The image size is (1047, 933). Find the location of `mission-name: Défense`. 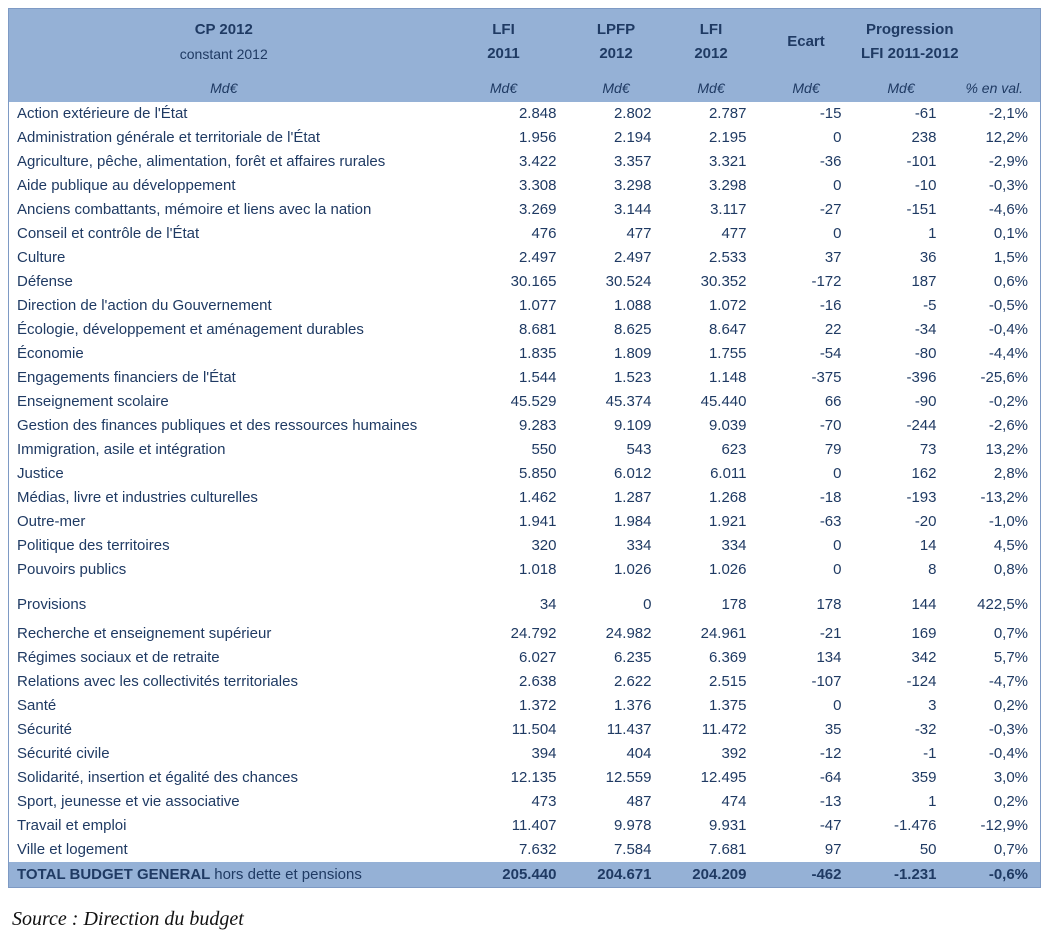

mission-name: Défense is located at coordinates (45, 281).